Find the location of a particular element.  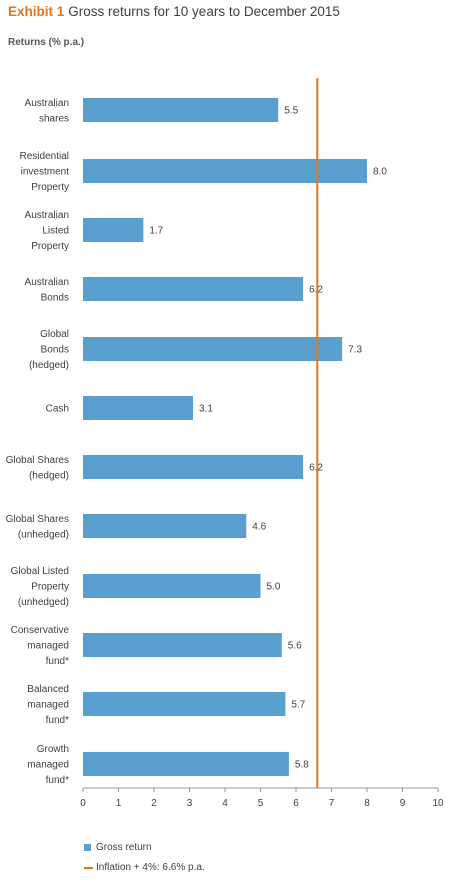

data-label: 5.5 is located at coordinates (291, 111).